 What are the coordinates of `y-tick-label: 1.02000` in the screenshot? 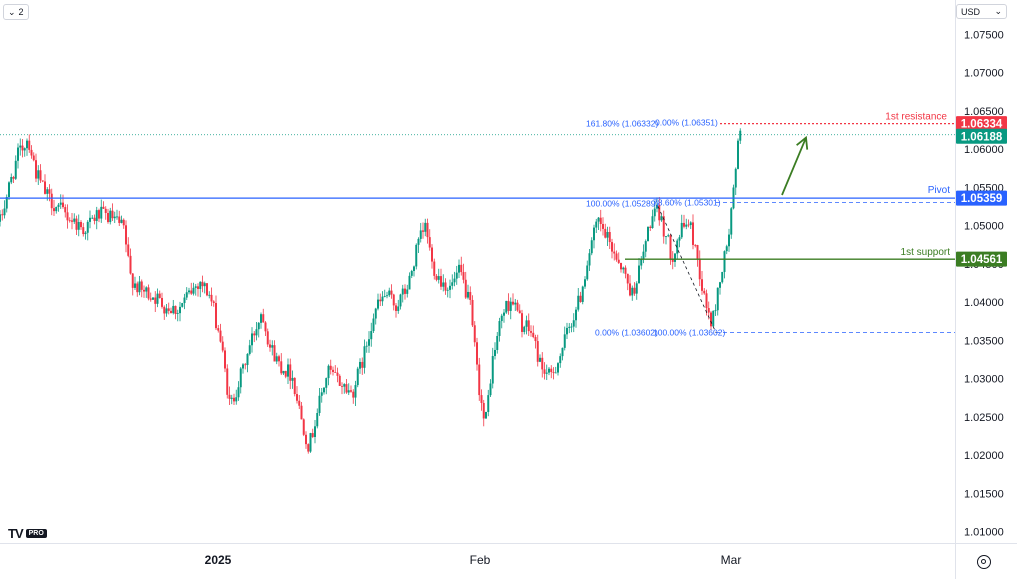 It's located at (984, 456).